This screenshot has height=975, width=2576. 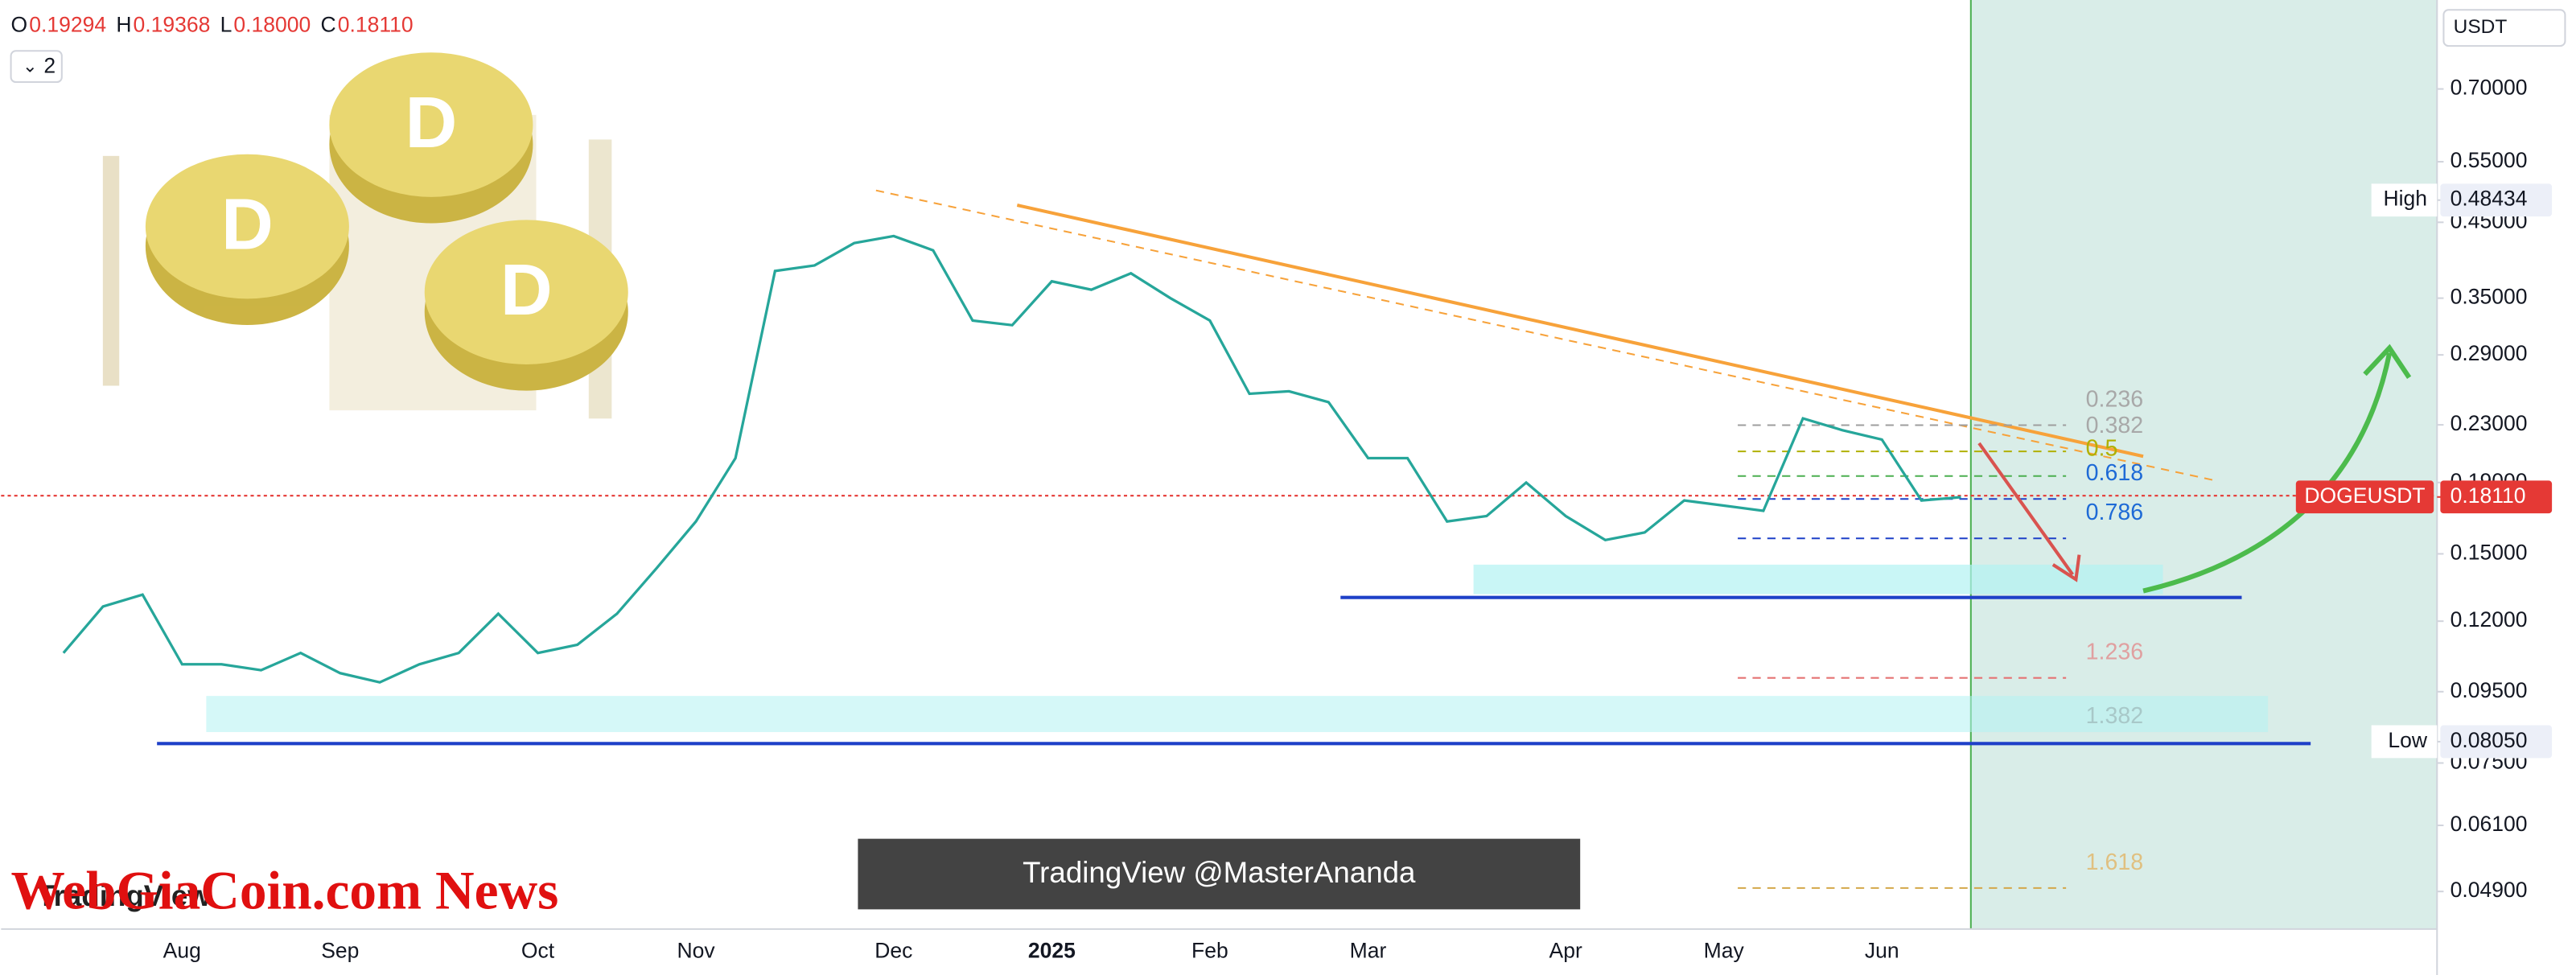 I want to click on x-tick-label: May, so click(x=1724, y=950).